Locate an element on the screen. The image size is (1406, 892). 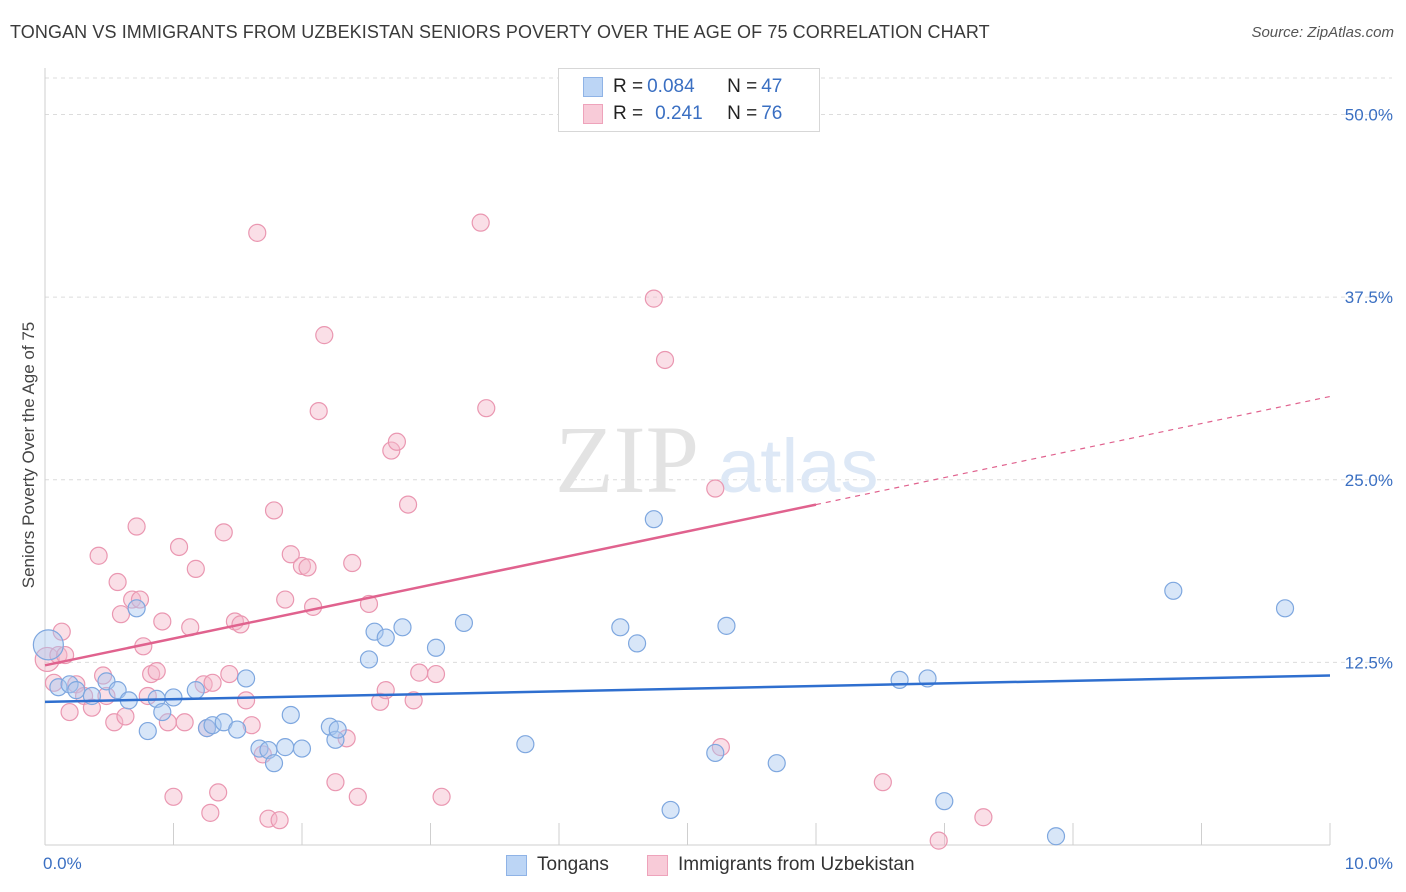
r-value: 0.084 is located at coordinates (671, 86).